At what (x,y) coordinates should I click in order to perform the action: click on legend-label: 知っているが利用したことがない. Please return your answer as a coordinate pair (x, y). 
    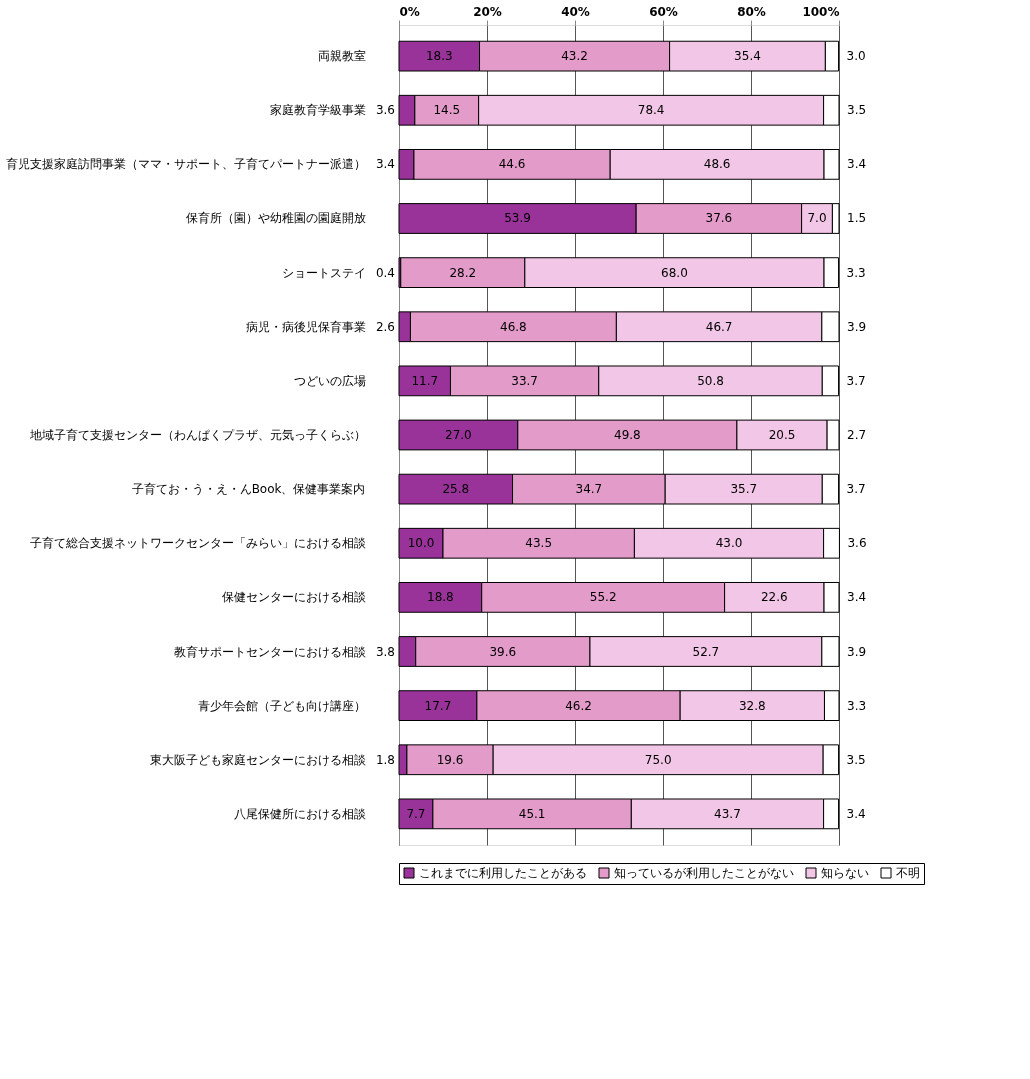
    Looking at the image, I should click on (704, 873).